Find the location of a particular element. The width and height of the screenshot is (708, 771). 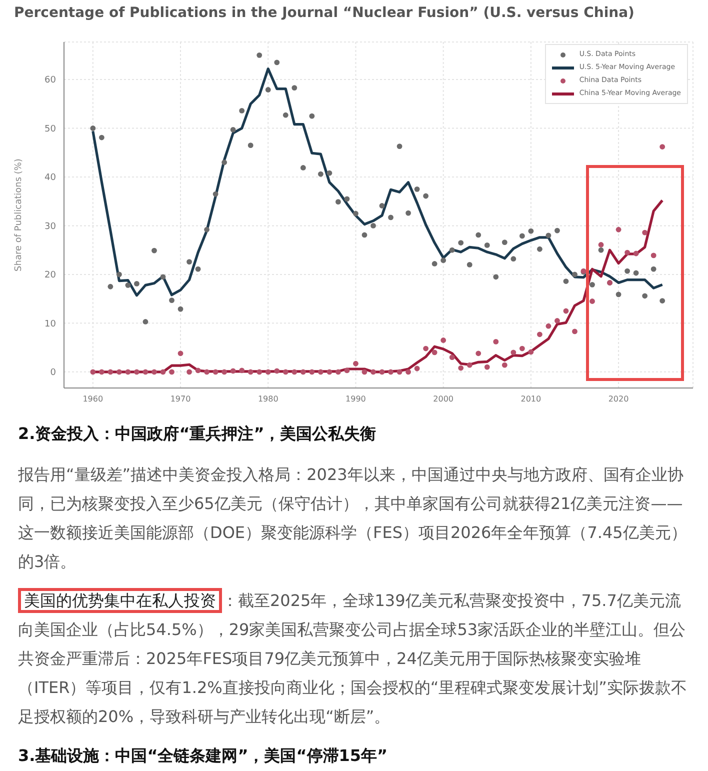

x-tick-label: 1970 is located at coordinates (180, 399).